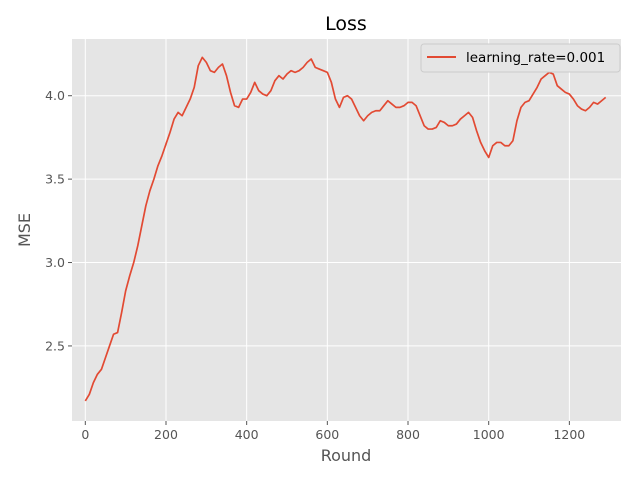  What do you see at coordinates (55, 262) in the screenshot?
I see `y-tick-label: 3.0` at bounding box center [55, 262].